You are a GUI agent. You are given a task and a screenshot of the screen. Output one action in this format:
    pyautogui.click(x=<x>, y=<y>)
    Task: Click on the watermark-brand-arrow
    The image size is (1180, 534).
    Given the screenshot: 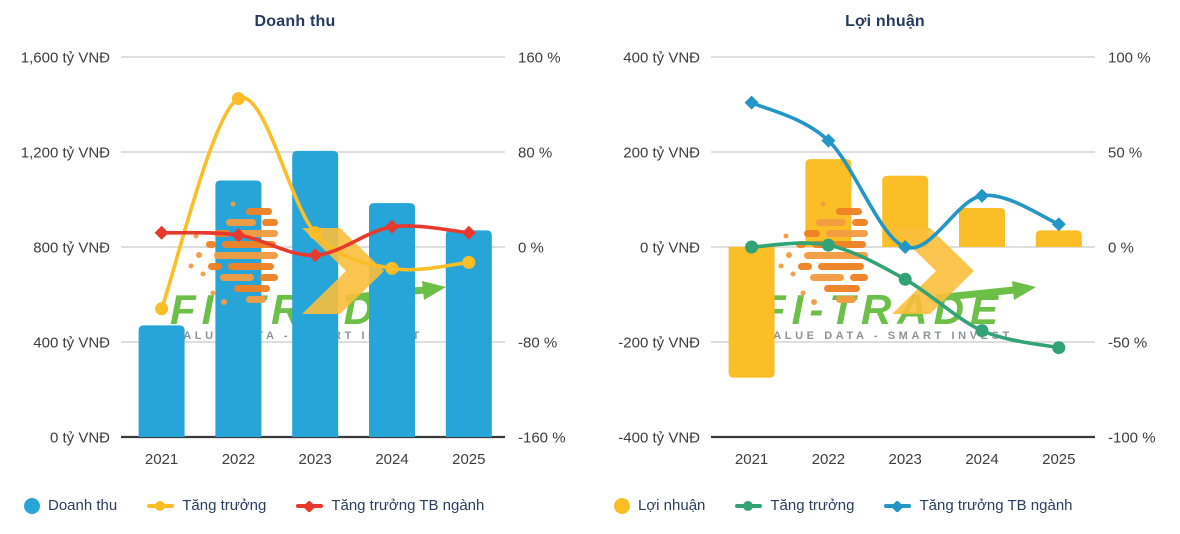 What is the action you would take?
    pyautogui.click(x=975, y=294)
    